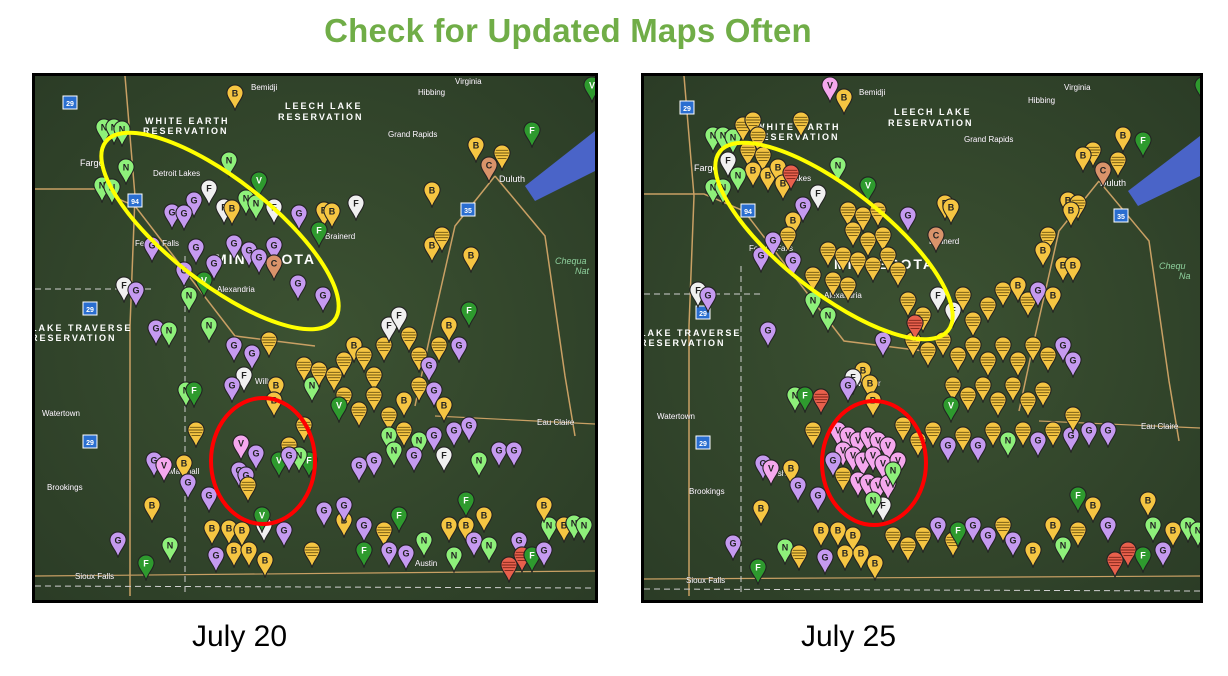 Image resolution: width=1228 pixels, height=676 pixels. What do you see at coordinates (240, 636) in the screenshot?
I see `caption-july-20: July 20` at bounding box center [240, 636].